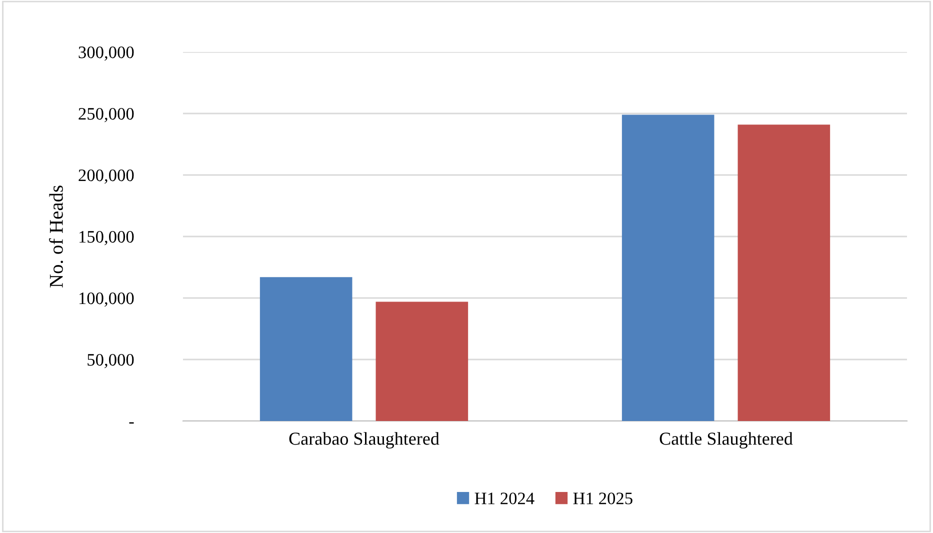 This screenshot has height=533, width=933. Describe the element at coordinates (111, 361) in the screenshot. I see `y-tick-label: 50,000` at that location.